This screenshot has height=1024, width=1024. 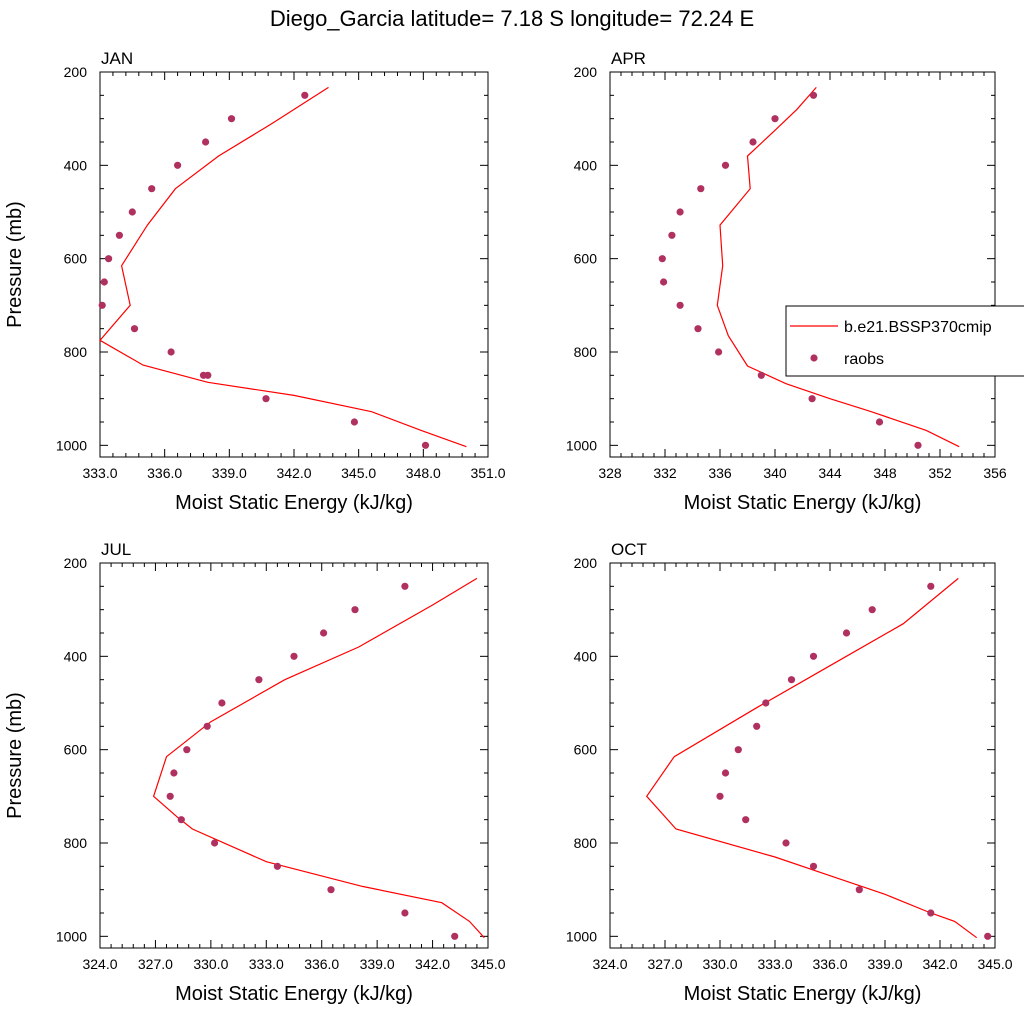 What do you see at coordinates (610, 473) in the screenshot?
I see `x-tick-label: 328` at bounding box center [610, 473].